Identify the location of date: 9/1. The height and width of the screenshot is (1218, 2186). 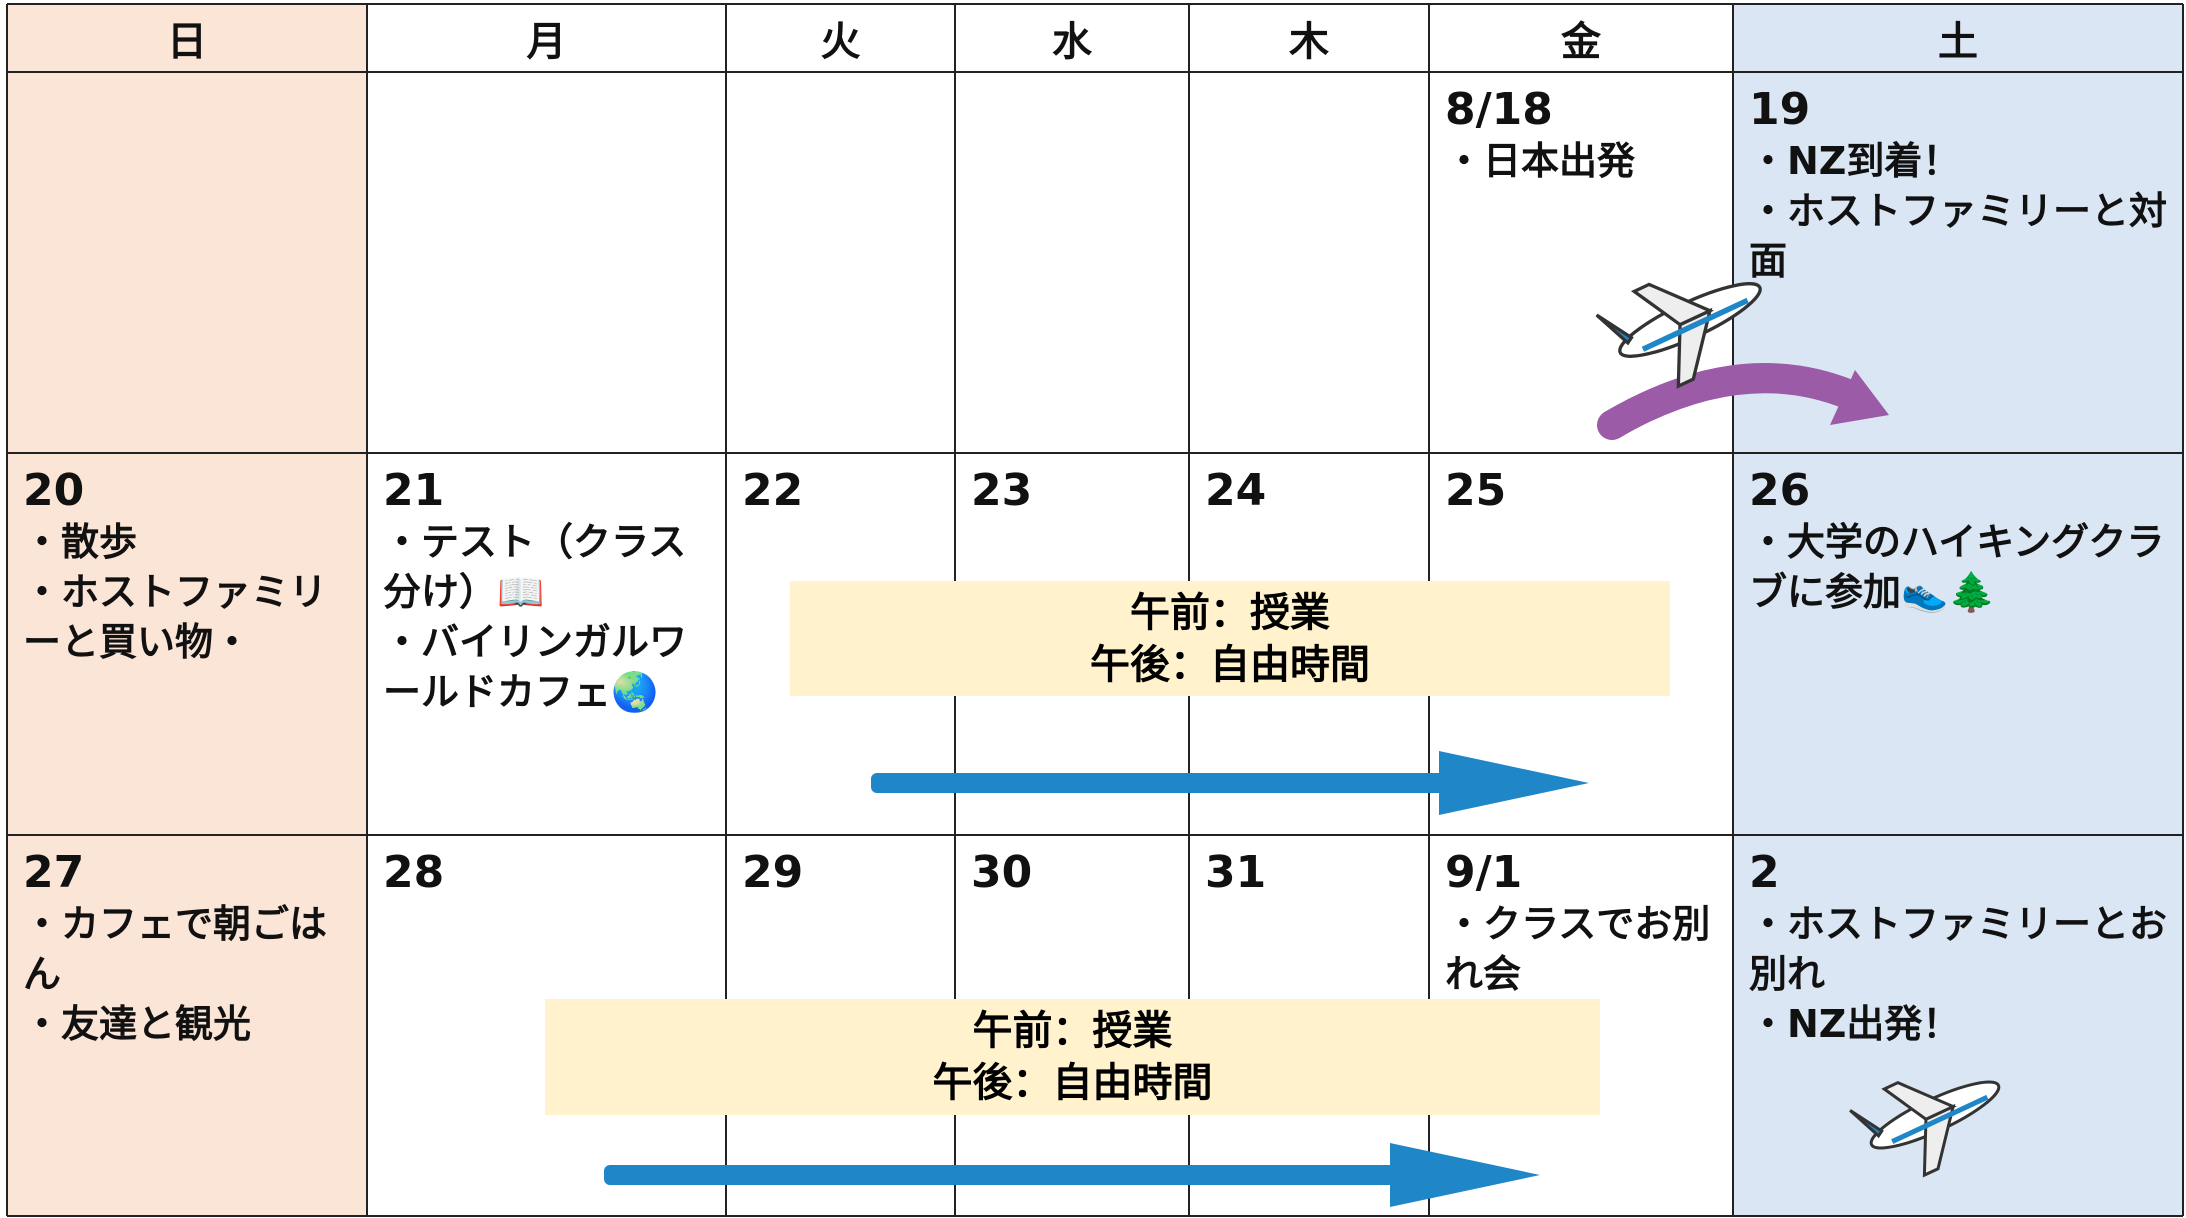
(1484, 872).